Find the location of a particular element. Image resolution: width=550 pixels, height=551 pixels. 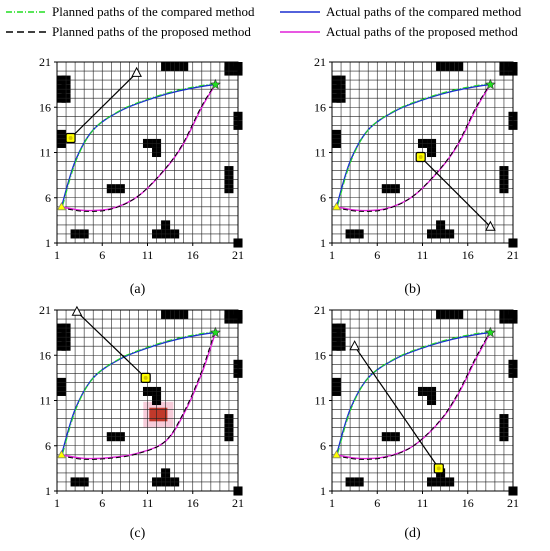

legend-item-actual-compared: Actual paths of the compared method is located at coordinates (399, 12).